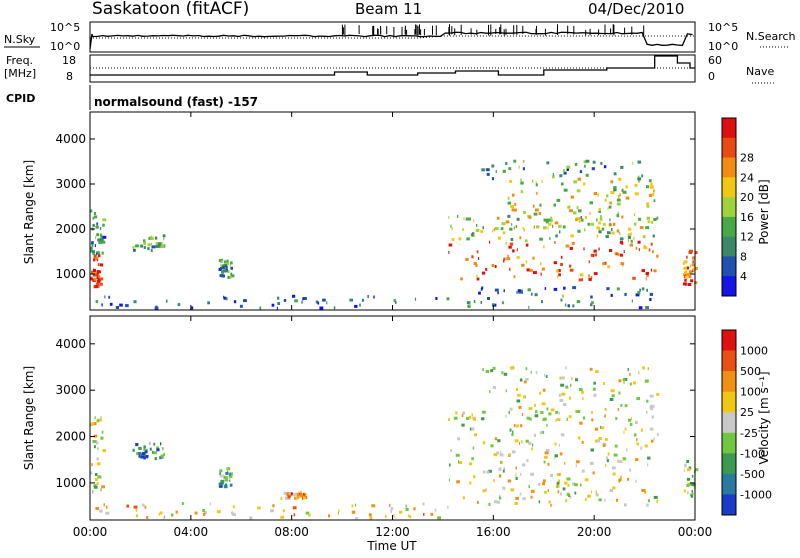  Describe the element at coordinates (747, 177) in the screenshot. I see `colorbar-tick-label: 24` at that location.